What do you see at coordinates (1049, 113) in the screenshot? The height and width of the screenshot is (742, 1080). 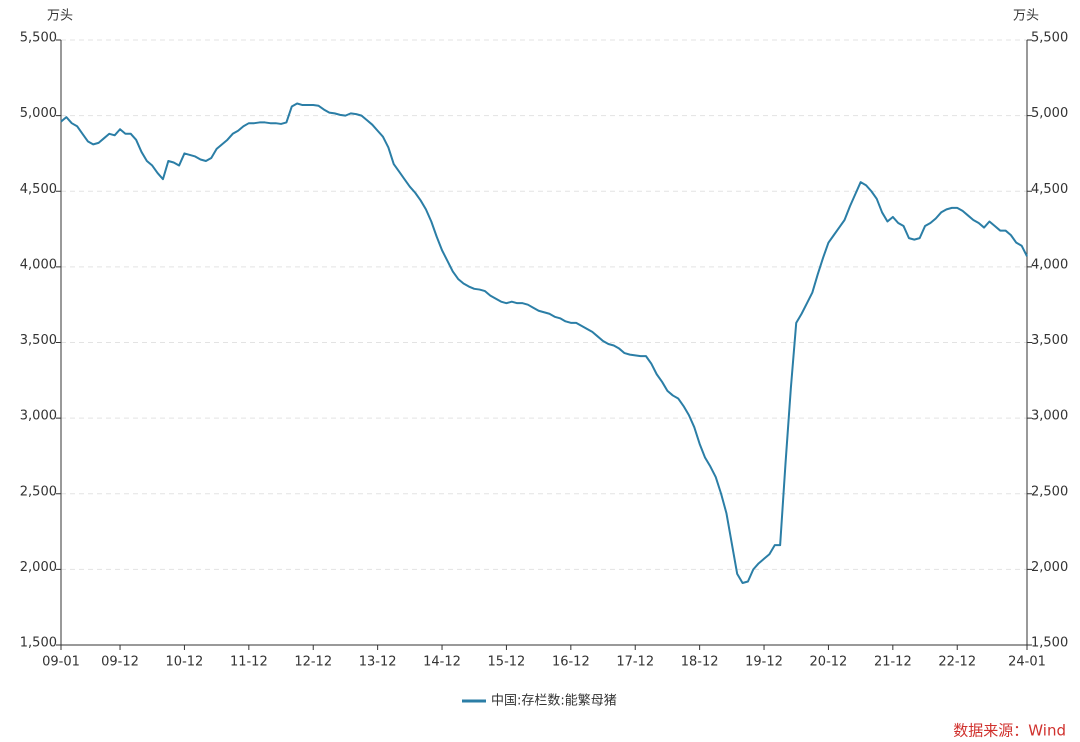 I see `y2-tick-label: 5,000` at bounding box center [1049, 113].